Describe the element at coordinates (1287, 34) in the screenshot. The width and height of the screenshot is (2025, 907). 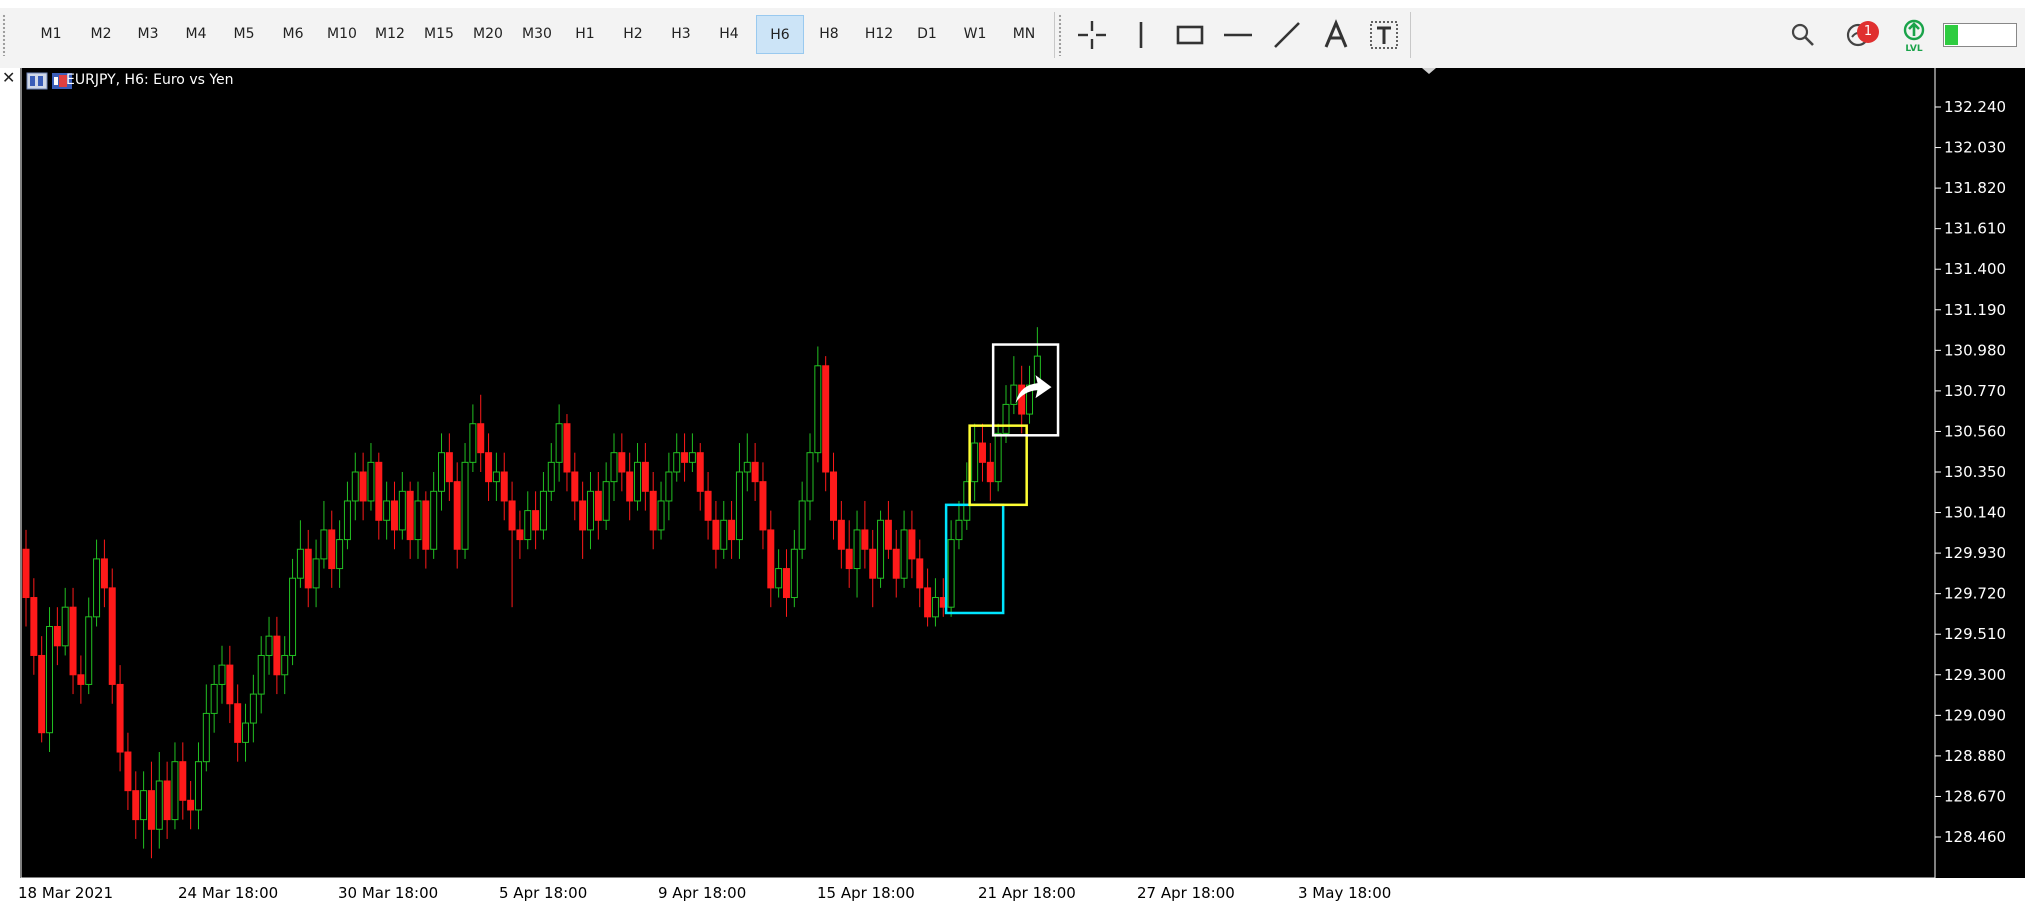
I see `trendline-icon` at that location.